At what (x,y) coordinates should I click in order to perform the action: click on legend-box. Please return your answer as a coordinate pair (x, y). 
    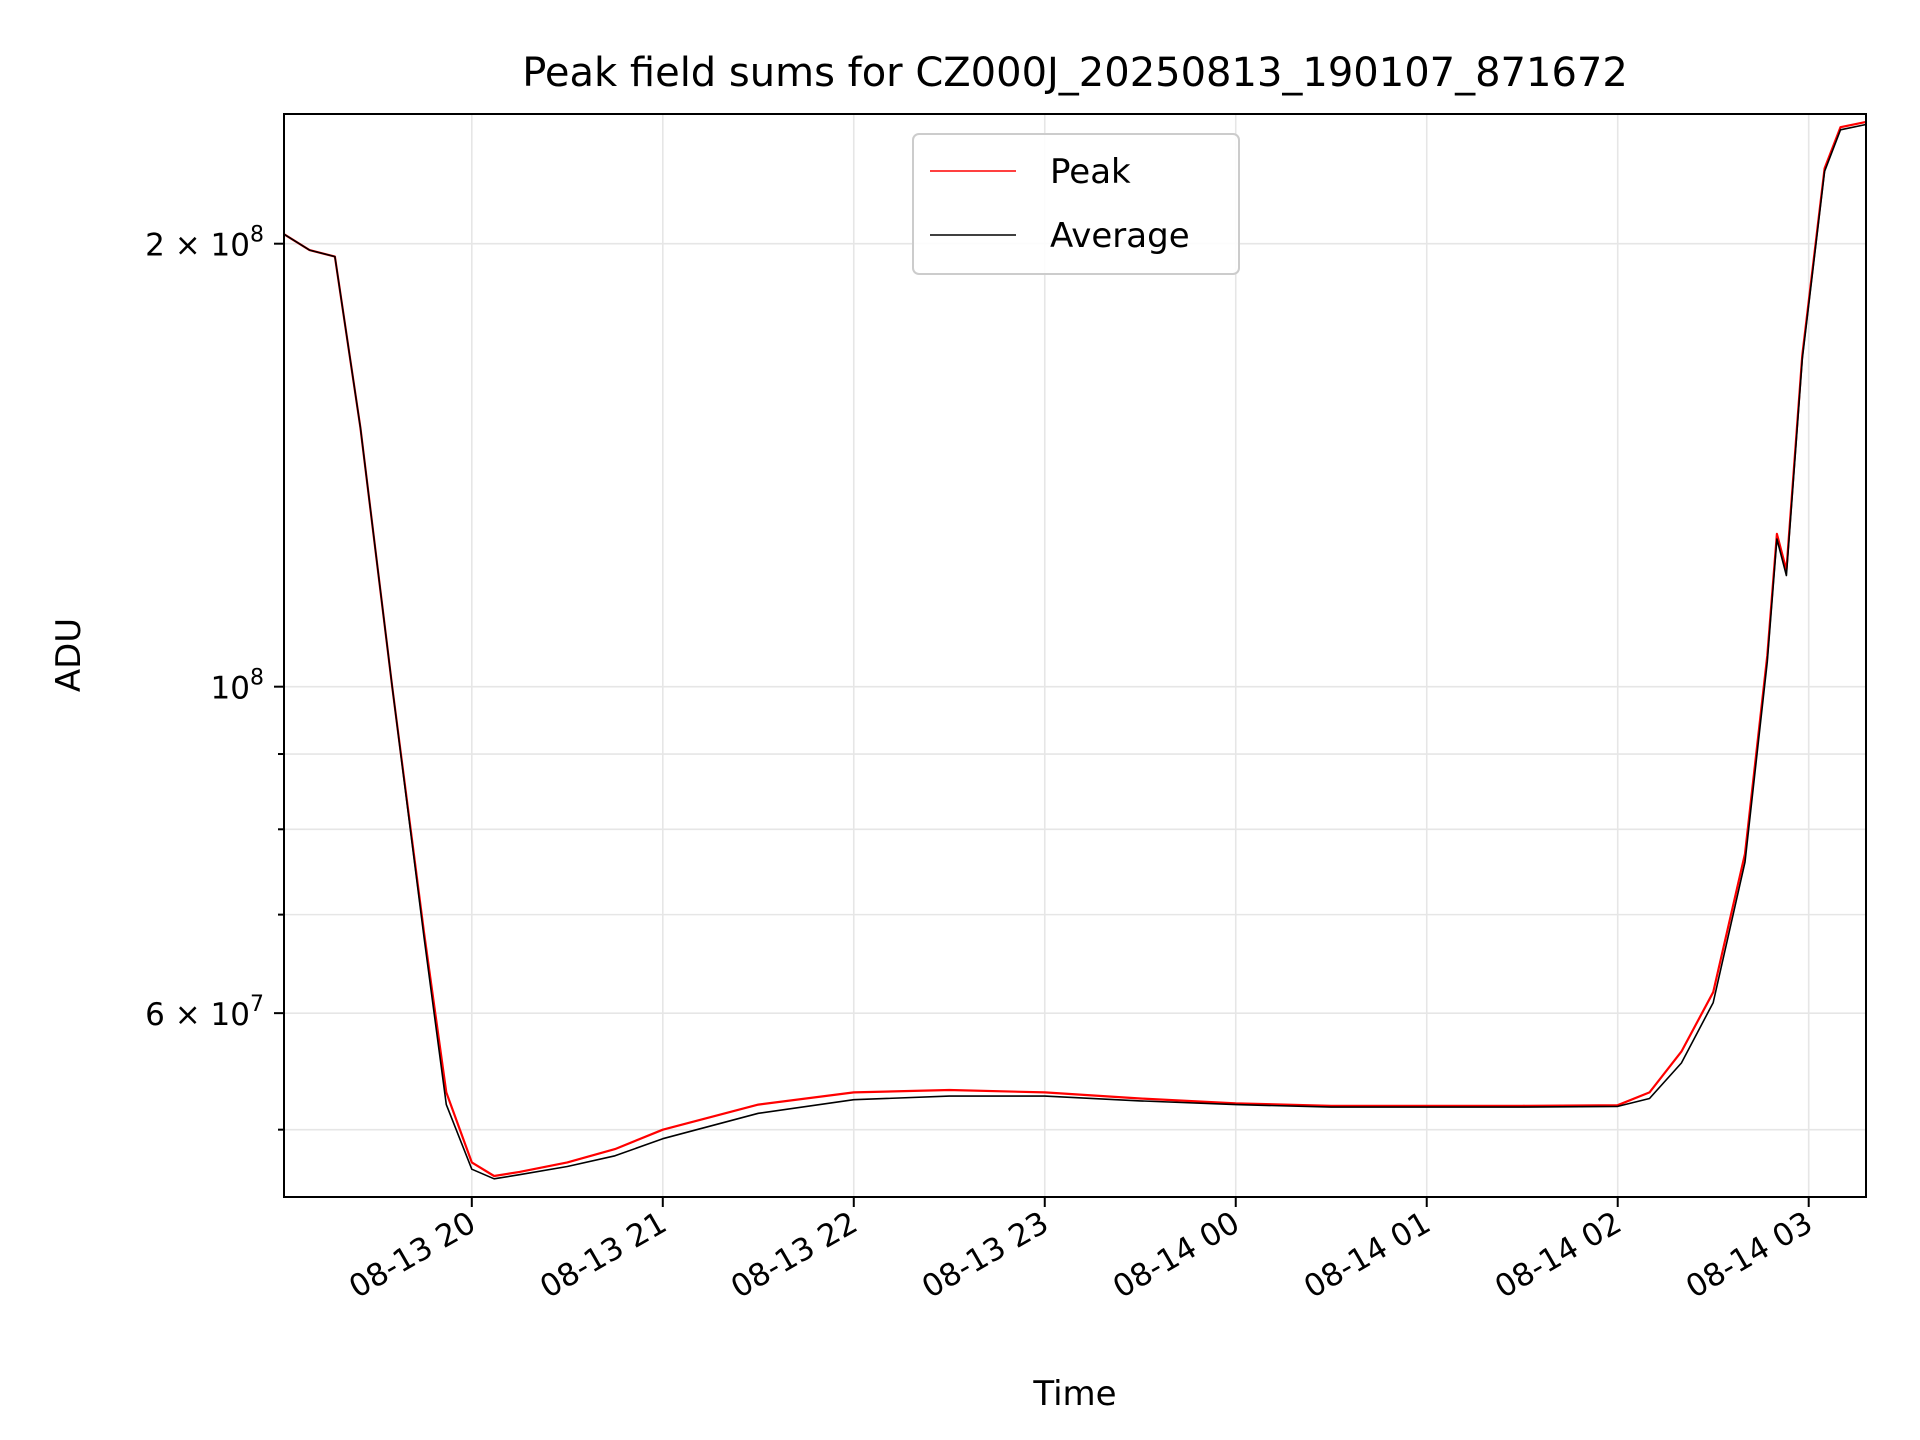
    Looking at the image, I should click on (1076, 204).